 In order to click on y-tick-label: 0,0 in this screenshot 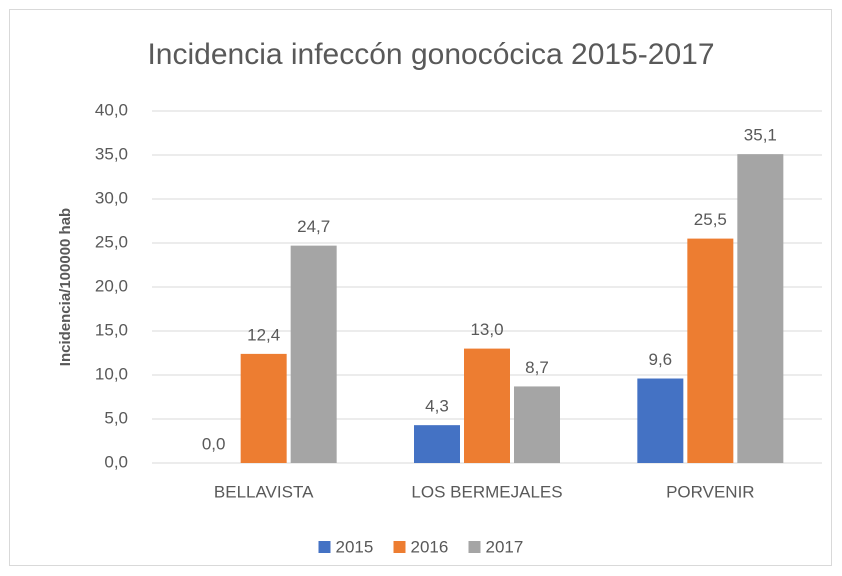, I will do `click(116, 461)`.